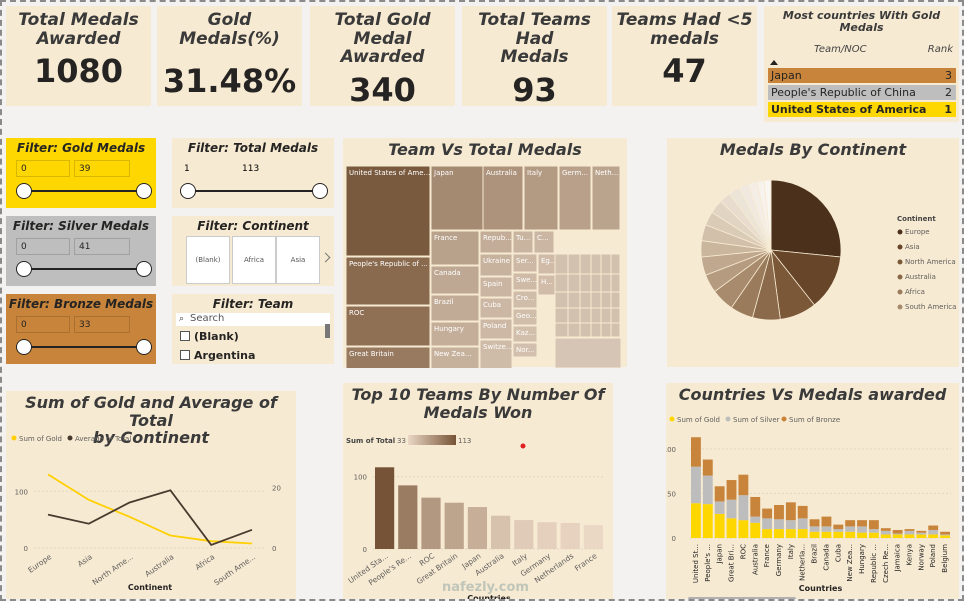 Image resolution: width=964 pixels, height=601 pixels. I want to click on team-option: Argentina, so click(217, 355).